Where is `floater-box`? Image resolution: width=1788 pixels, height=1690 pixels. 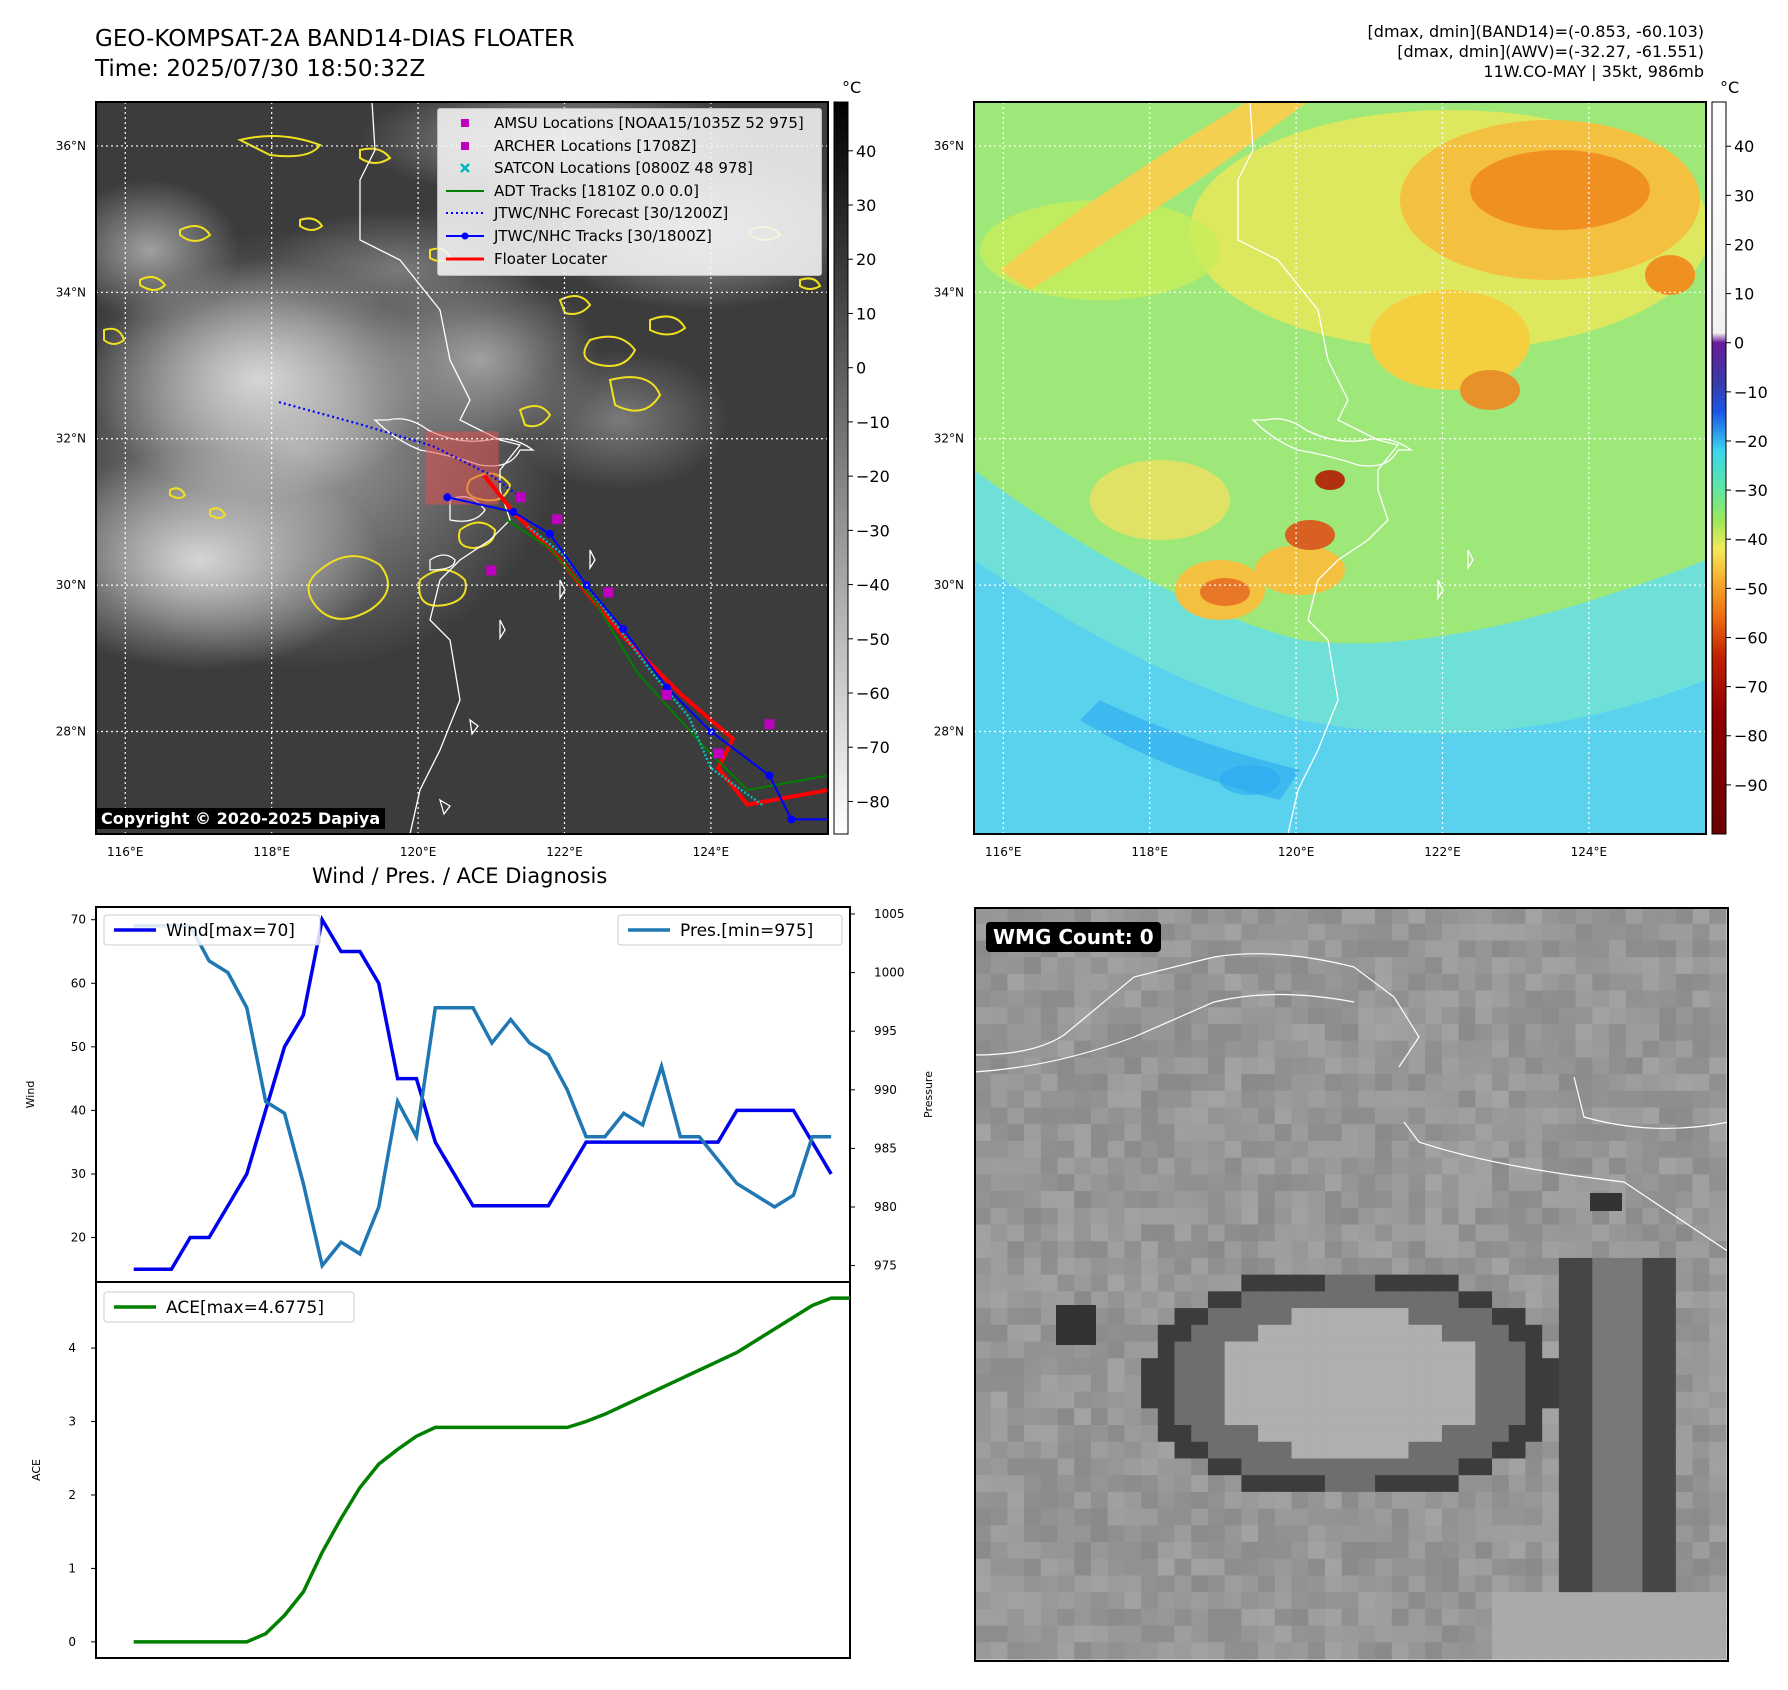 floater-box is located at coordinates (462, 468).